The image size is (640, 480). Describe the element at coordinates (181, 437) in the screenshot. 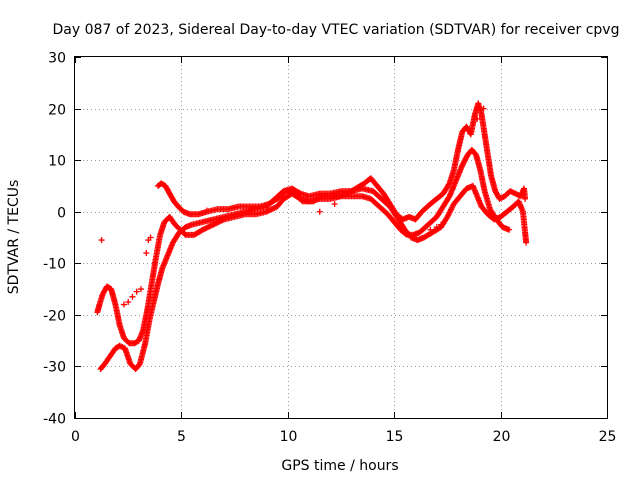

I see `x-tick-label: 5` at that location.